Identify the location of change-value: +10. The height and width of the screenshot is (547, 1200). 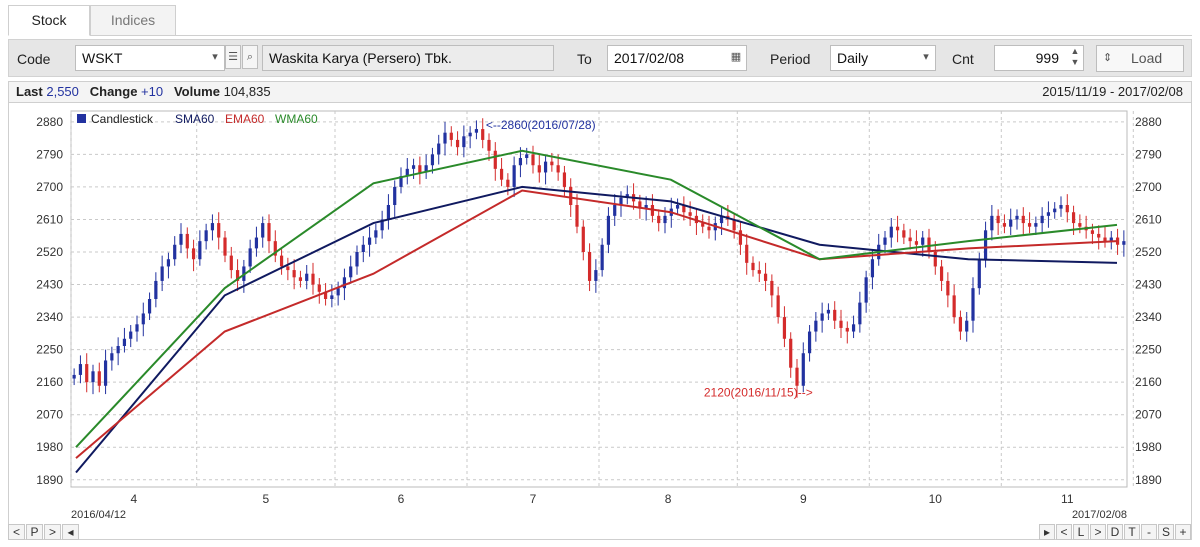
(152, 91).